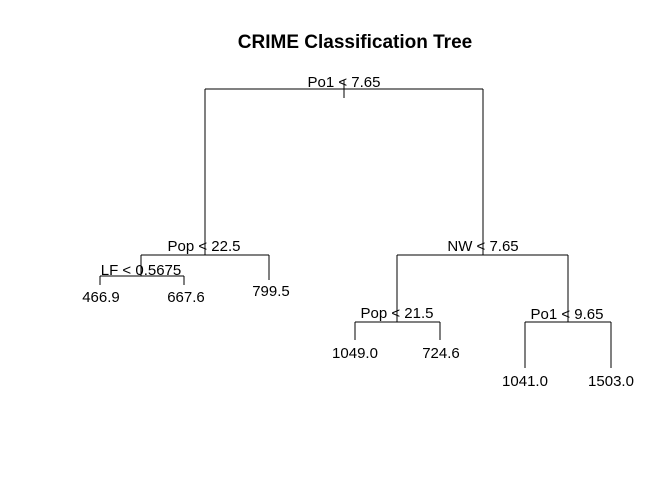  What do you see at coordinates (355, 353) in the screenshot?
I see `leaf-1049-0: 1049.0` at bounding box center [355, 353].